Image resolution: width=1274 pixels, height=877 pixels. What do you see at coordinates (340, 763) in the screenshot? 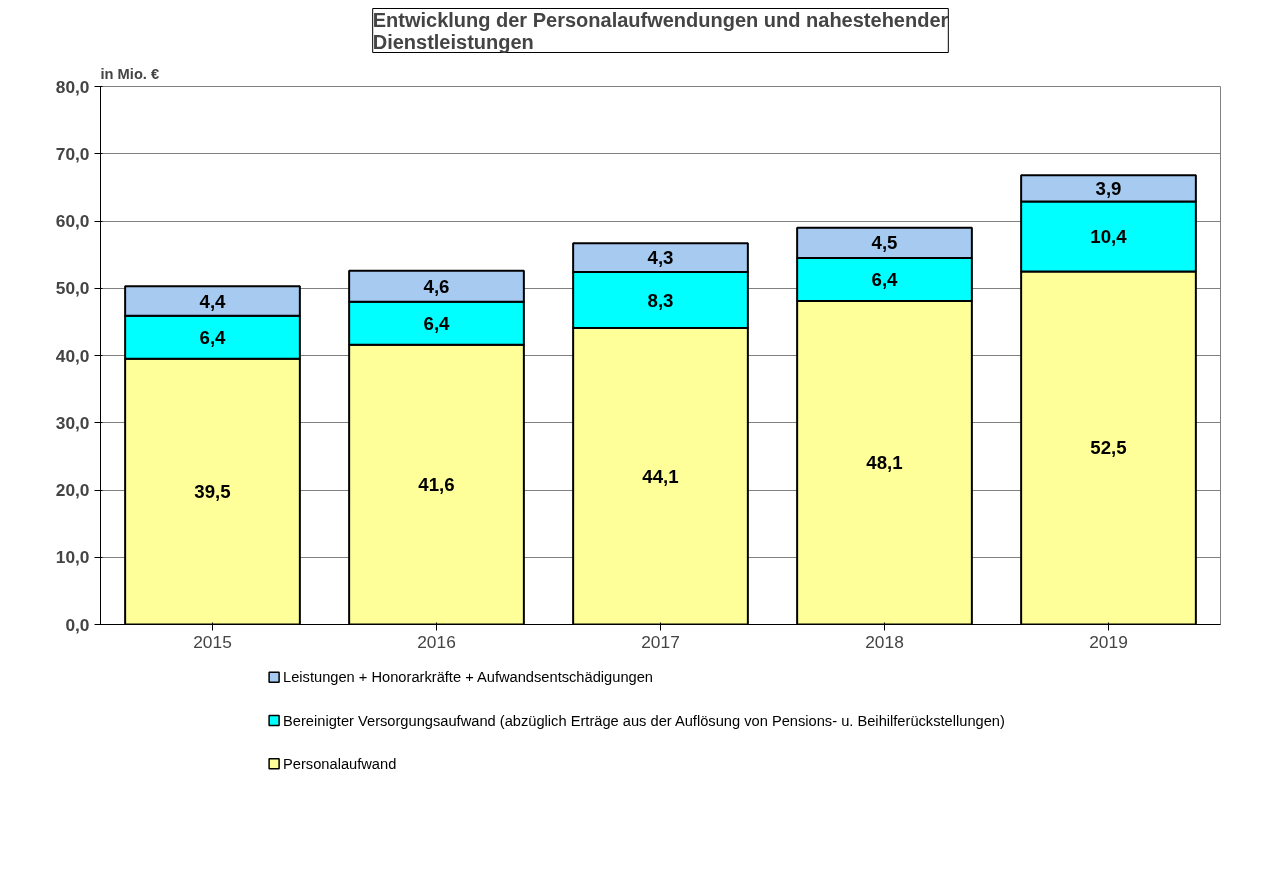
I see `legend-label: Personalaufwand` at bounding box center [340, 763].